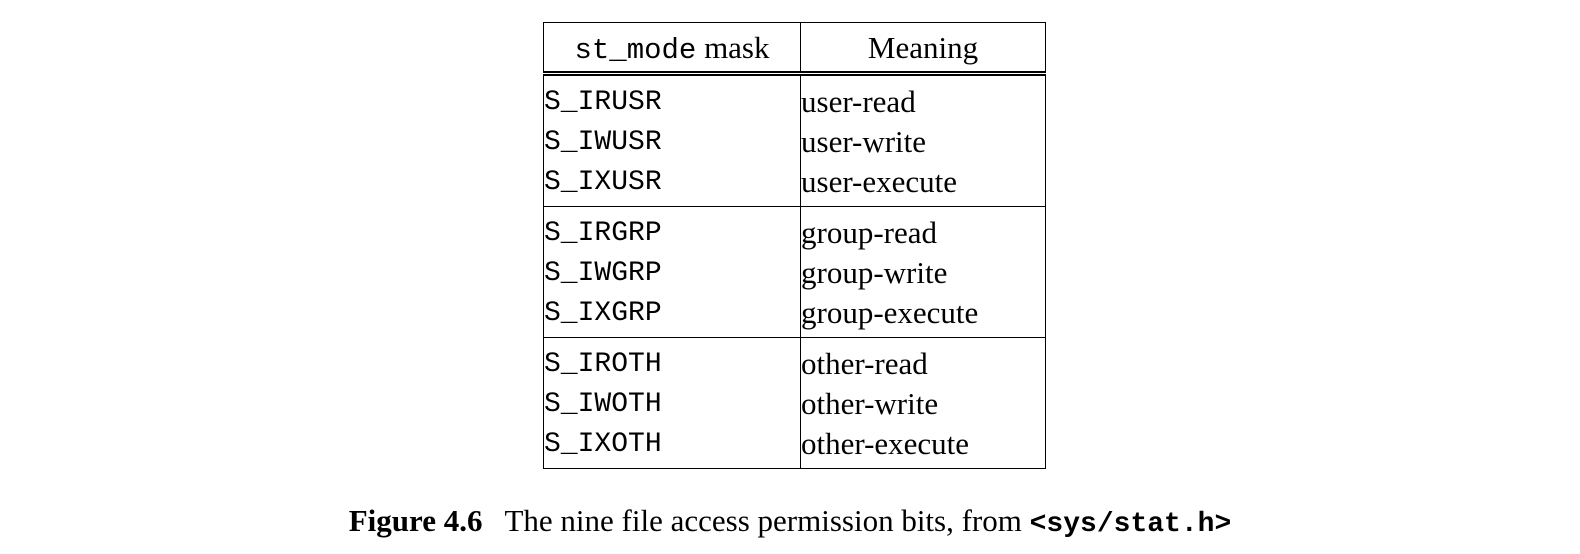 This screenshot has width=1580, height=554. I want to click on table-row: S_IWOTH other-write, so click(794, 404).